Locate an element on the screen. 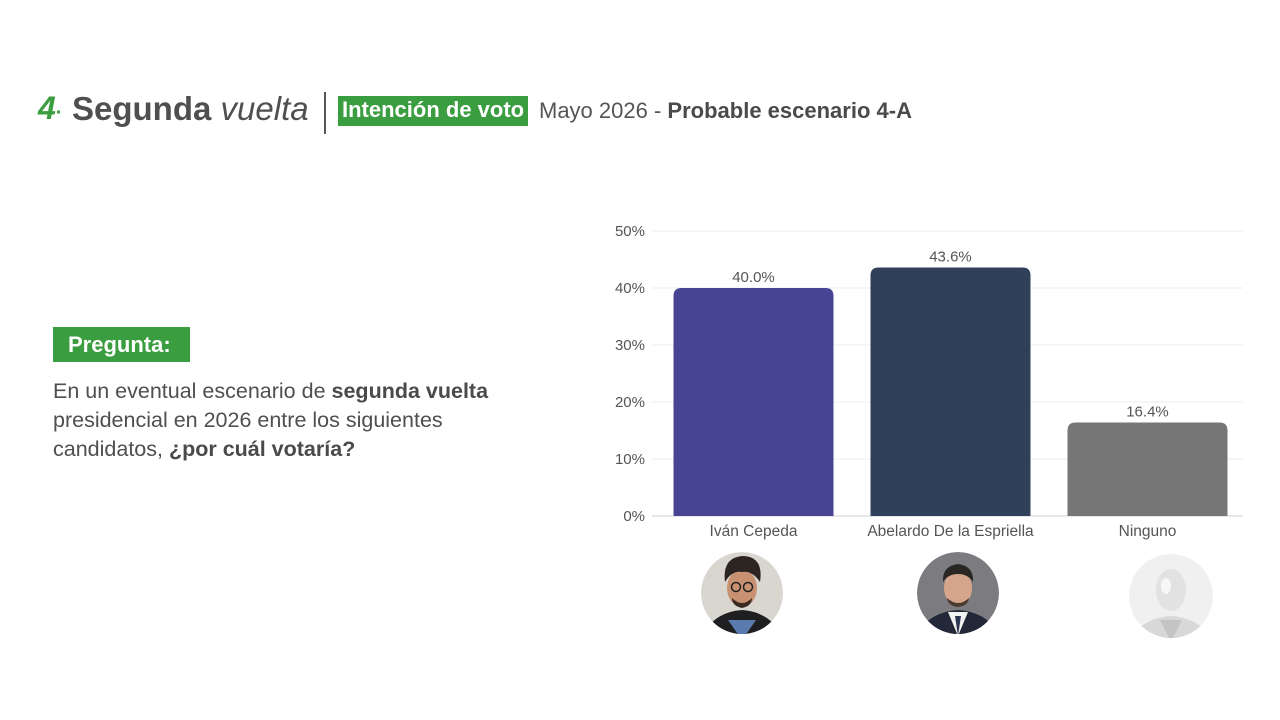 This screenshot has height=720, width=1280. bar-value-label: 40.0% is located at coordinates (753, 277).